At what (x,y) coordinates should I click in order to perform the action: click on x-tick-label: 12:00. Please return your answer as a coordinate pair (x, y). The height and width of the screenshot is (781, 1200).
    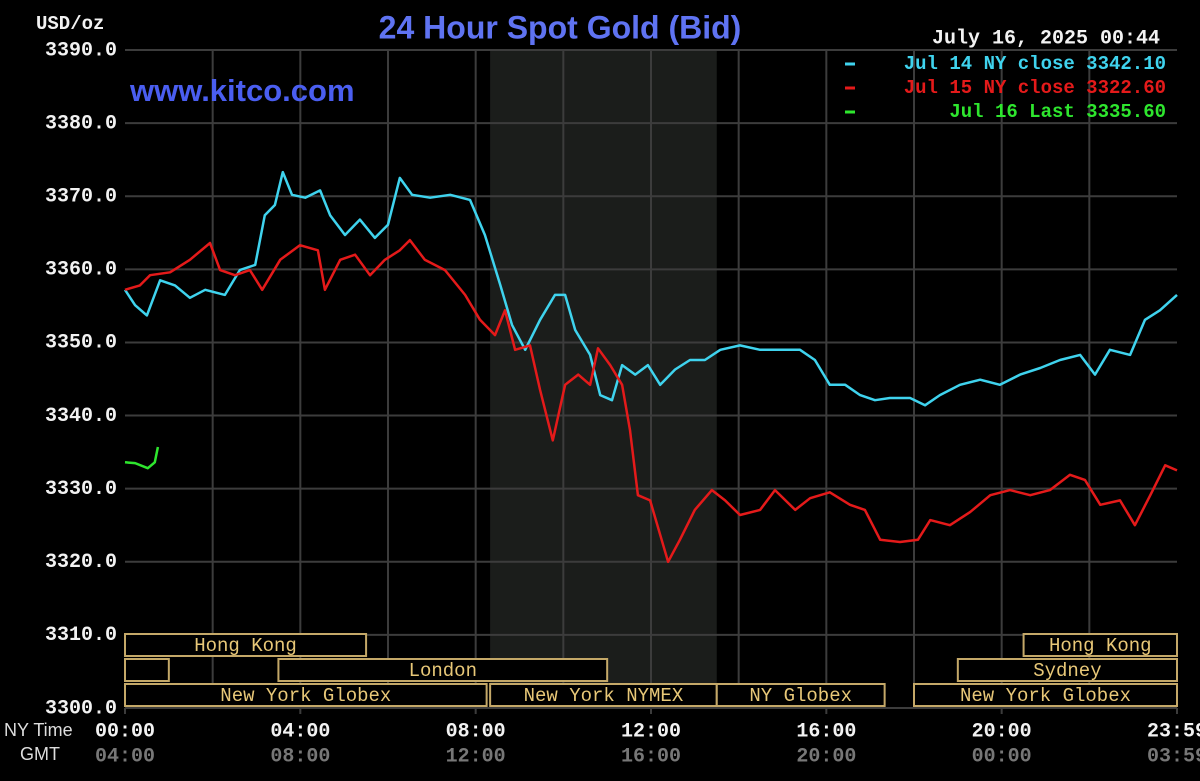
    Looking at the image, I should click on (651, 731).